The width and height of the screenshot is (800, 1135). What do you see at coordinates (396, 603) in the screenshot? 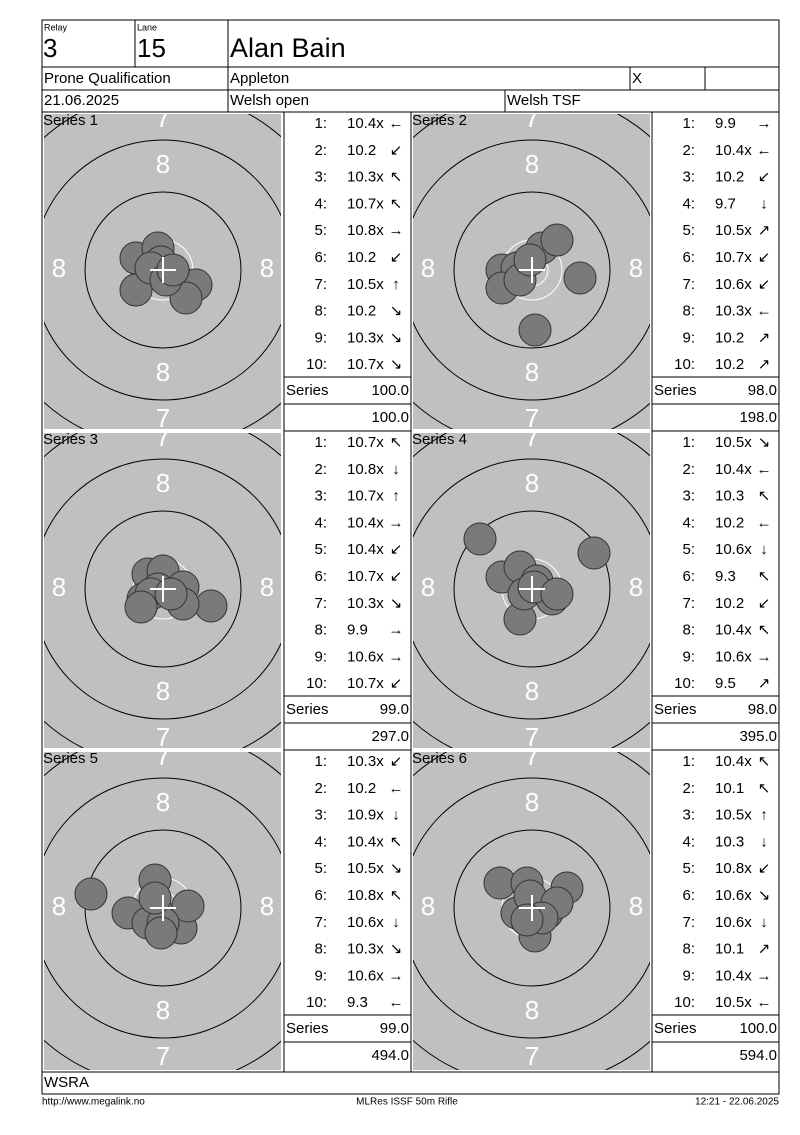
I see `shot-direction: ↘` at bounding box center [396, 603].